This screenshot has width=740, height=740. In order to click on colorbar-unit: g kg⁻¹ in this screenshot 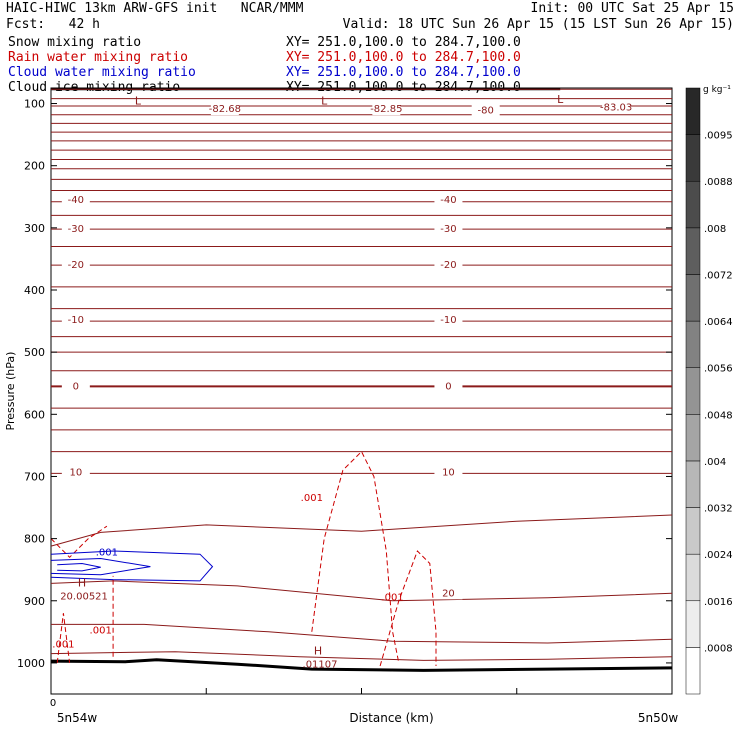, I will do `click(717, 90)`.